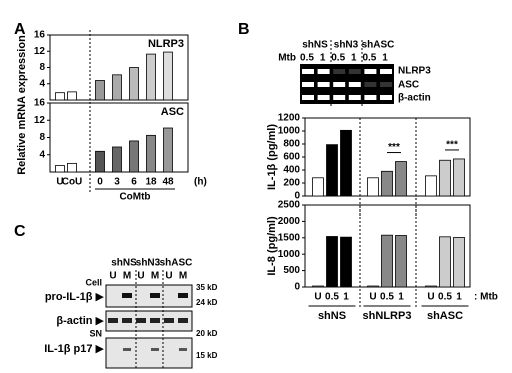 Image resolution: width=512 pixels, height=373 pixels. What do you see at coordinates (291, 270) in the screenshot?
I see `y-tick-label: 500` at bounding box center [291, 270].